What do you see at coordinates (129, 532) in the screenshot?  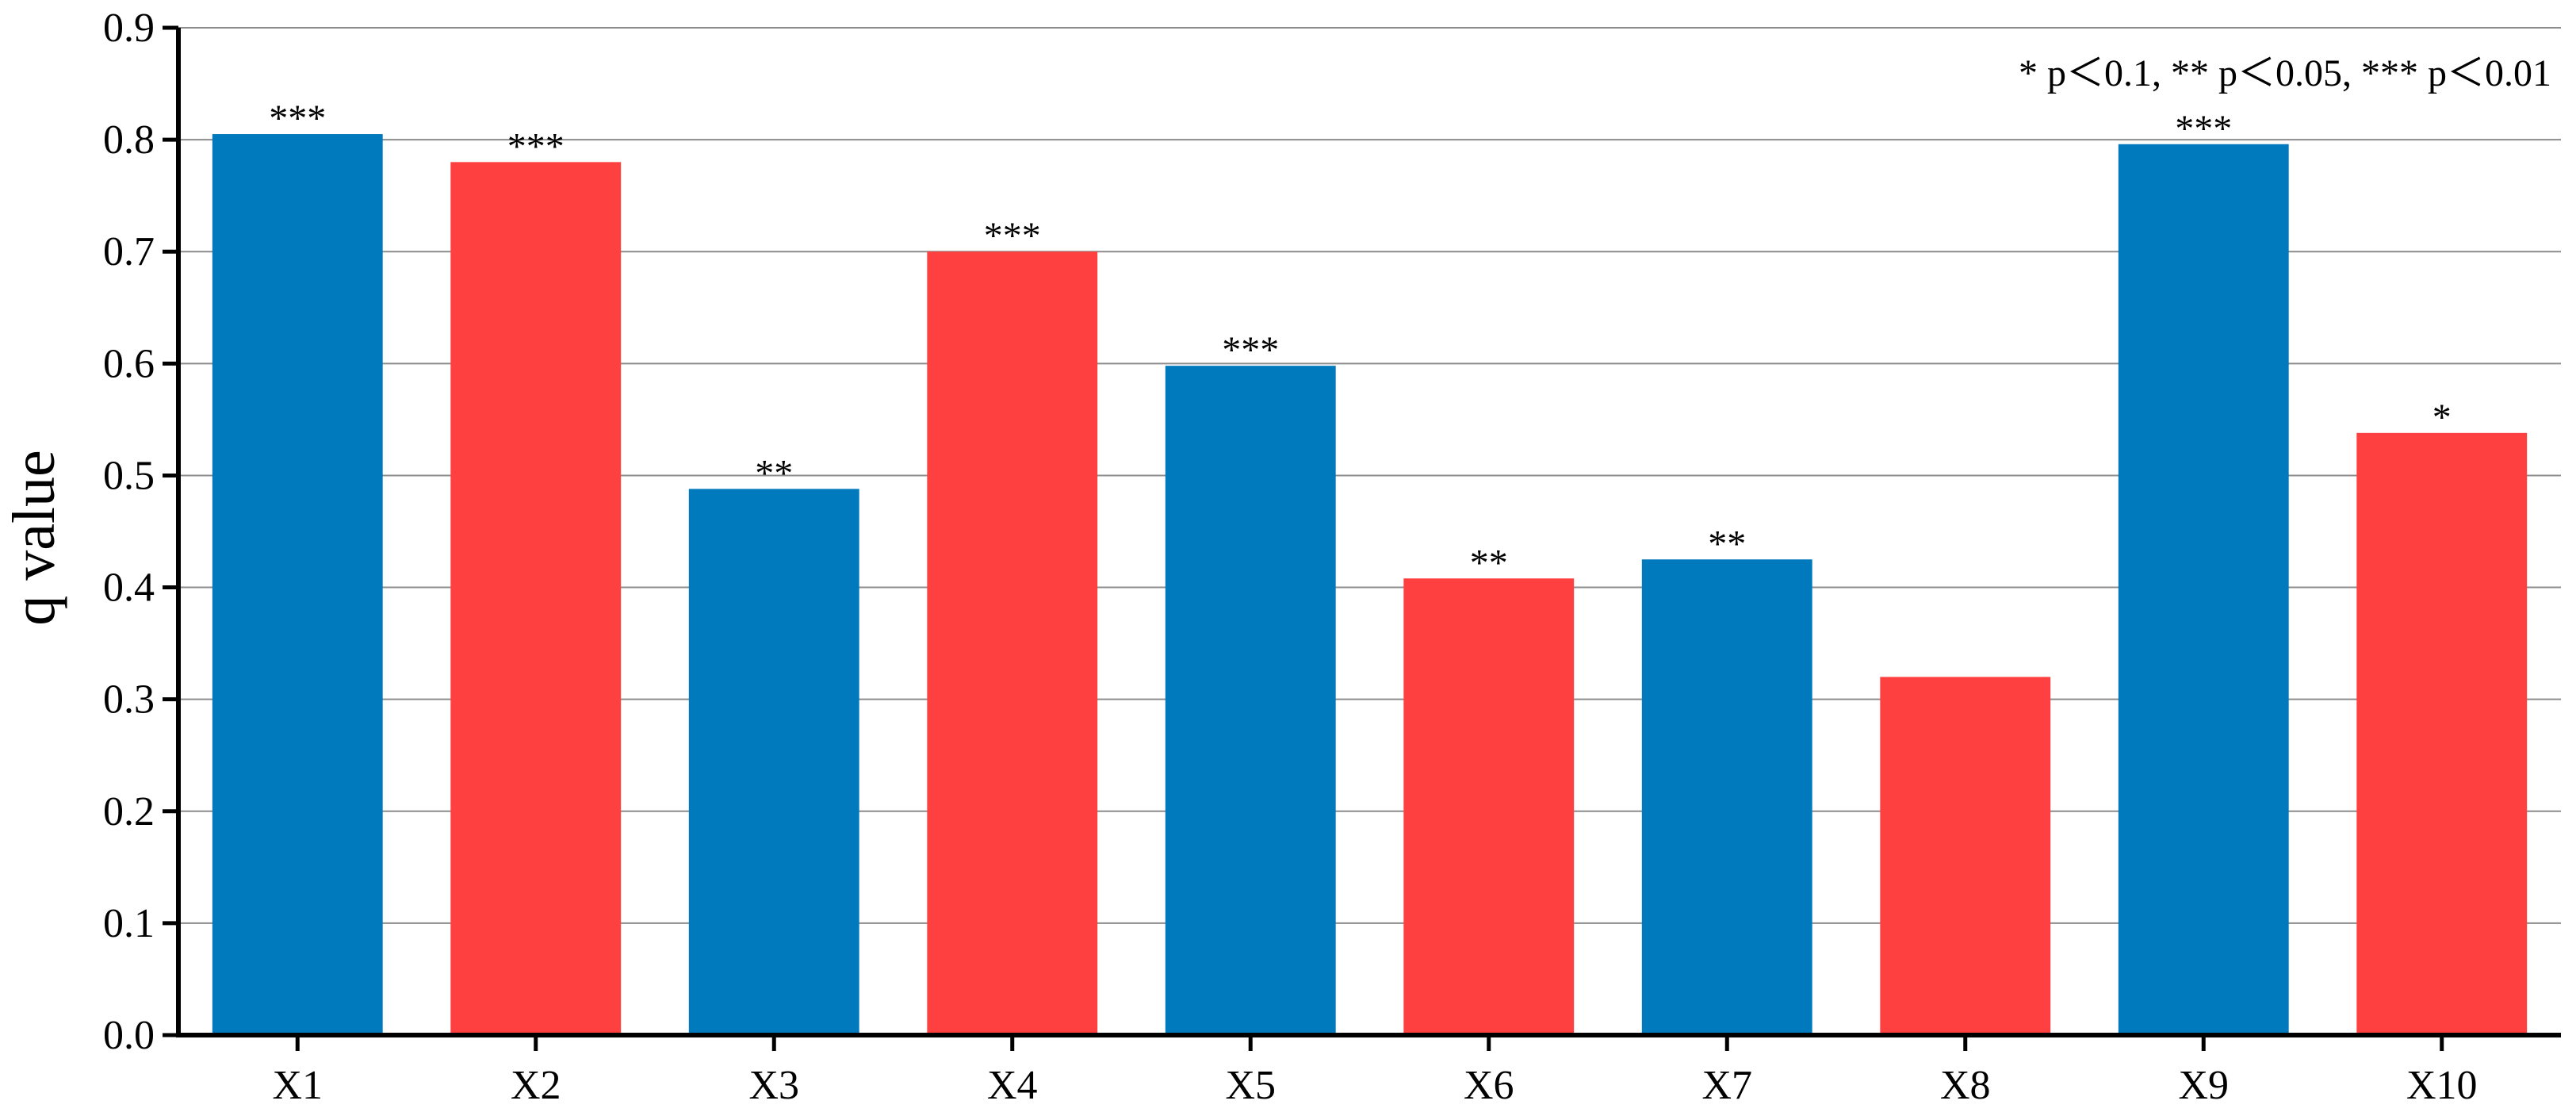 I see `y-tick-labels: 0.0 0.1 0.2 0.3 0.4 0.5 0.6 0.7 0.8 0.9` at bounding box center [129, 532].